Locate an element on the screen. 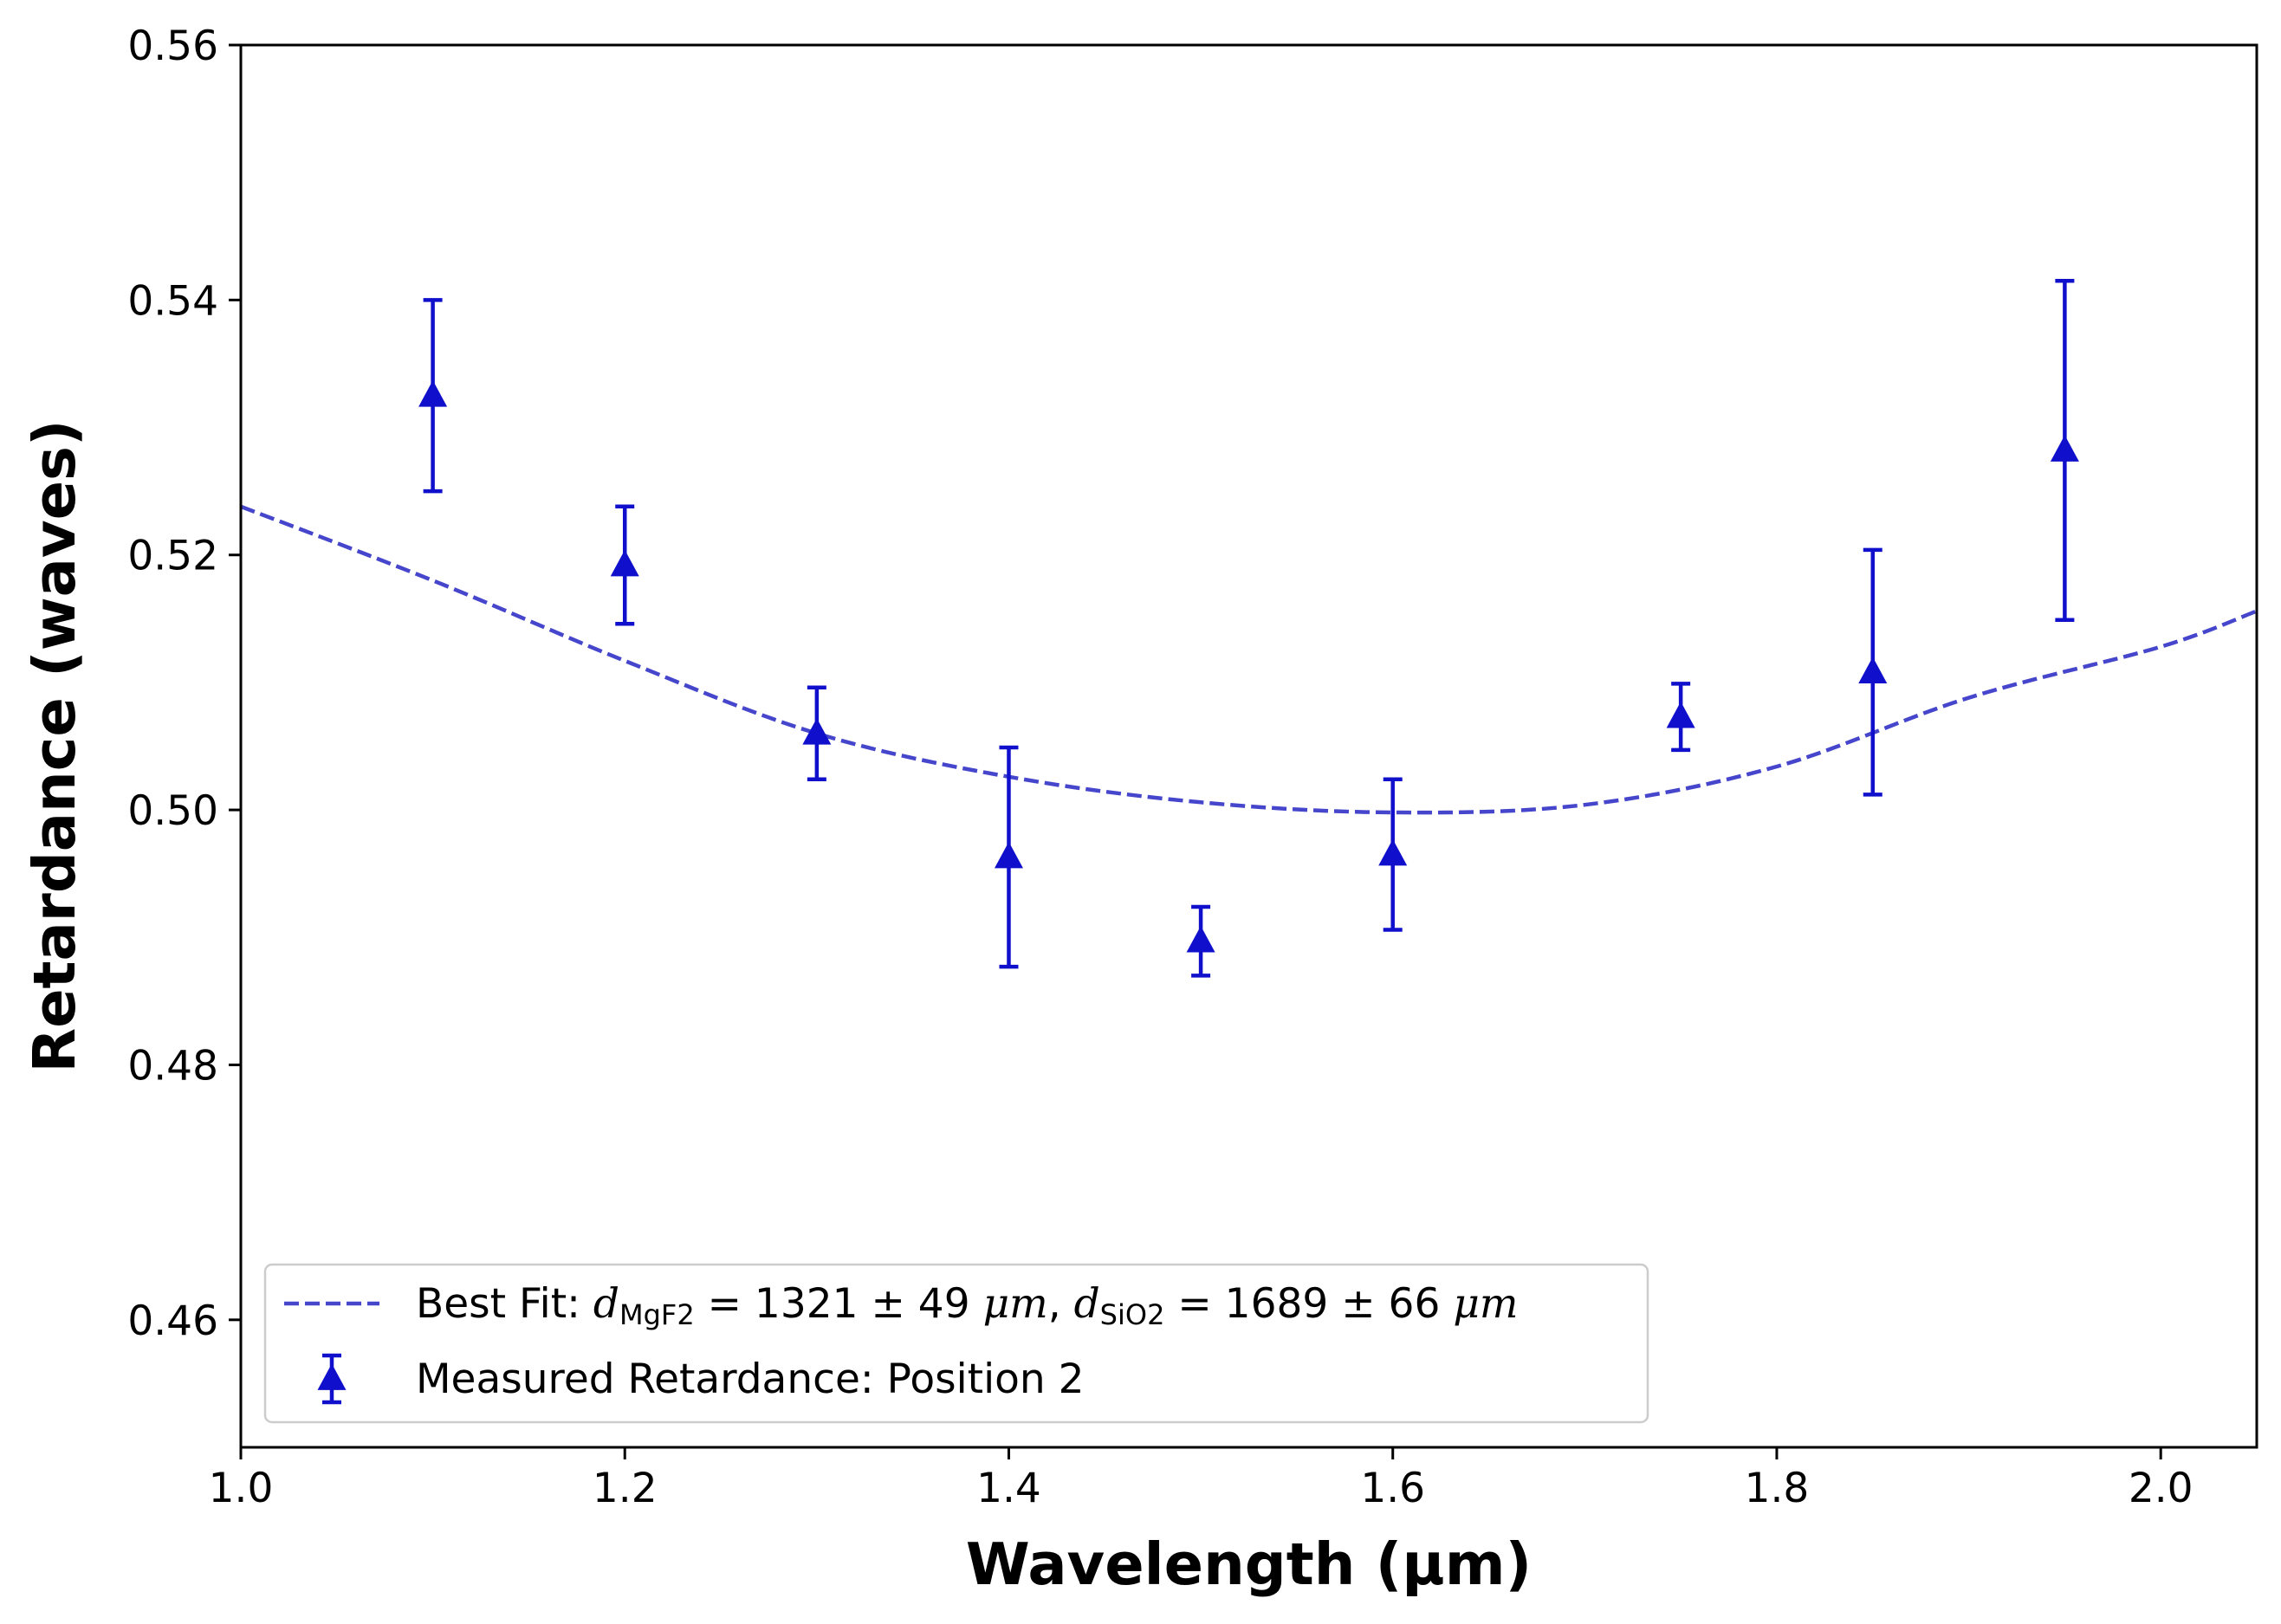 The height and width of the screenshot is (1624, 2281). y-tick-label: 0.50 is located at coordinates (172, 811).